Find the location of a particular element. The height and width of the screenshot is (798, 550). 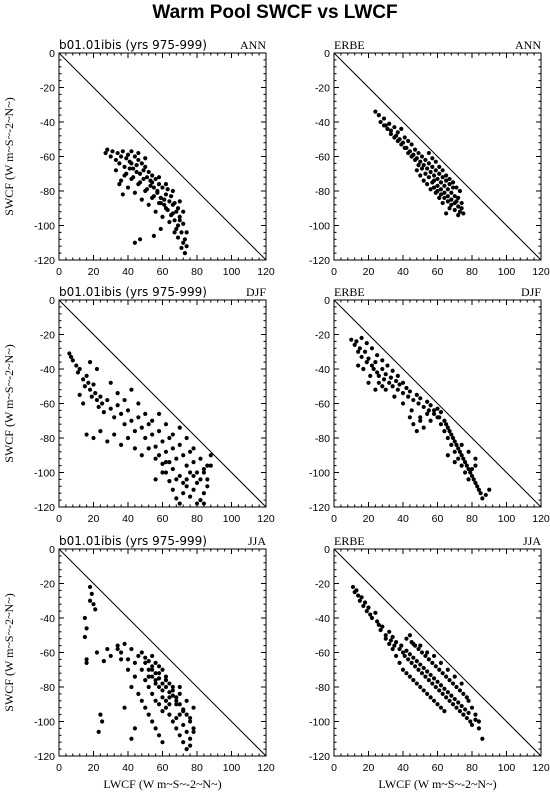

x-tick-label: 40 is located at coordinates (403, 272).